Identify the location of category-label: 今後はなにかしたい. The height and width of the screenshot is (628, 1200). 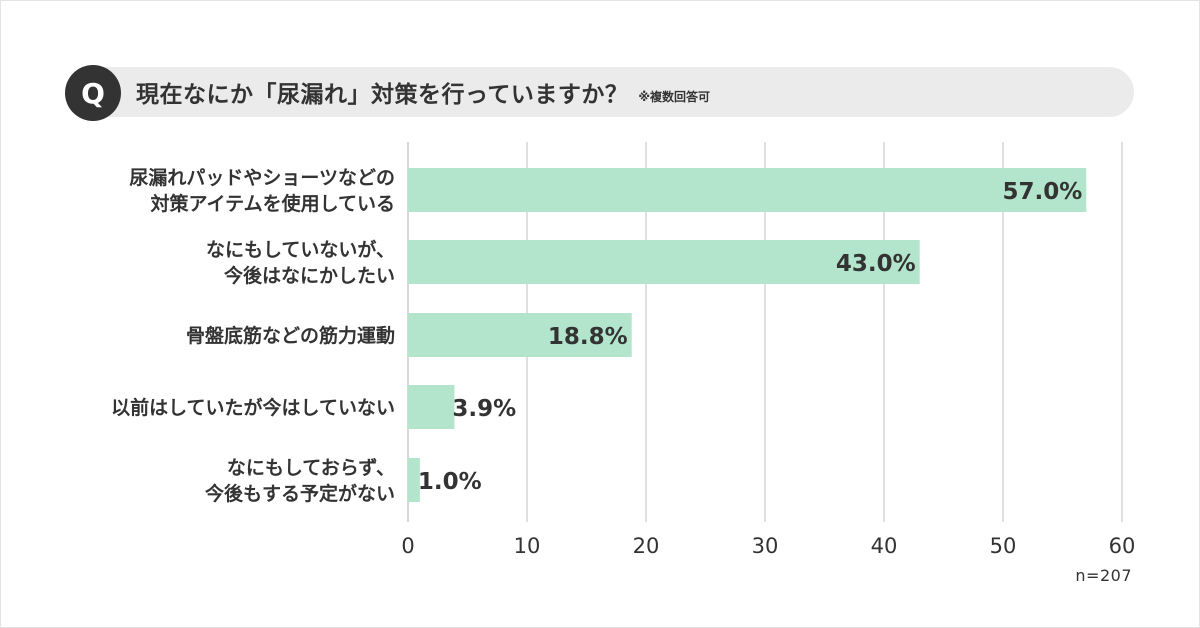
(309, 275).